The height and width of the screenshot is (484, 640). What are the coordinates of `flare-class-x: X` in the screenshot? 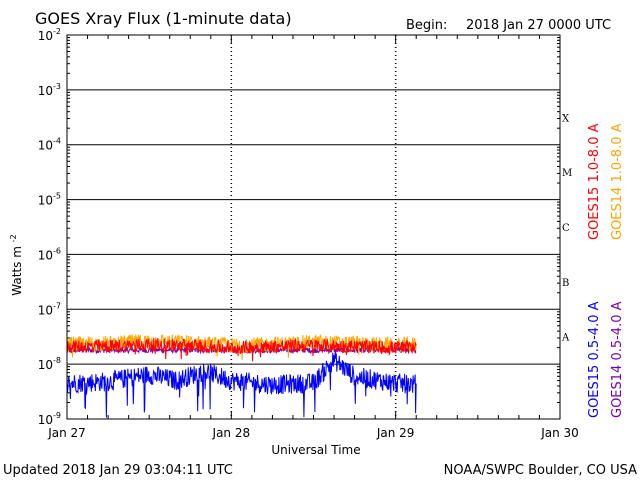 It's located at (566, 118).